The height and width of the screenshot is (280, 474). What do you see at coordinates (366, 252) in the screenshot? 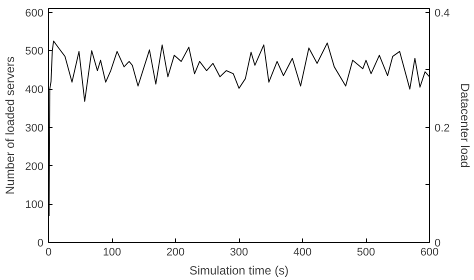
I see `x-tick-label: 500` at bounding box center [366, 252].